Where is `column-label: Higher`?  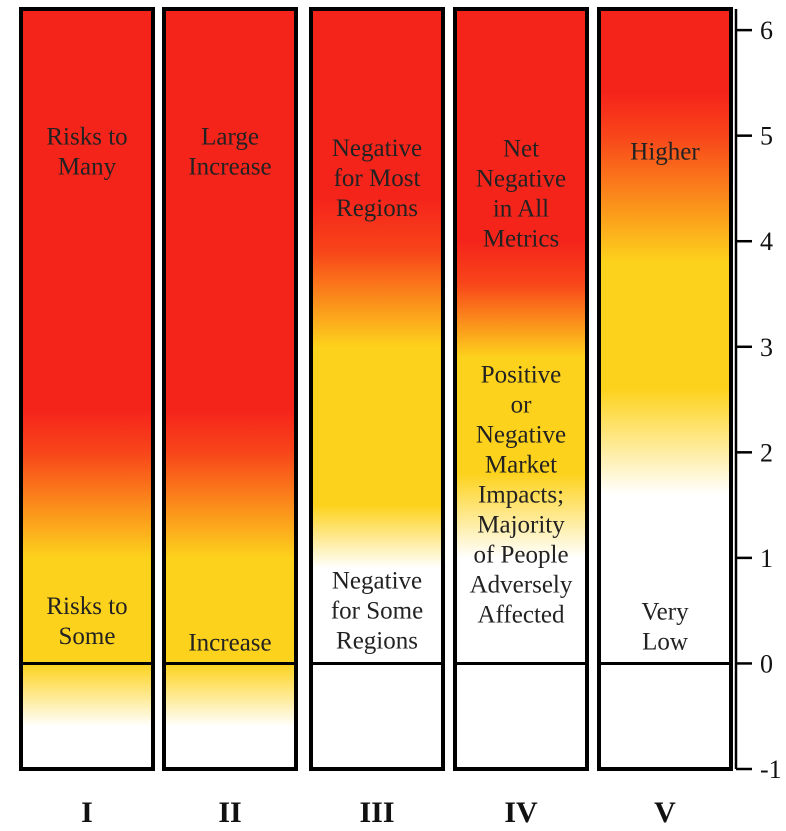
column-label: Higher is located at coordinates (665, 152).